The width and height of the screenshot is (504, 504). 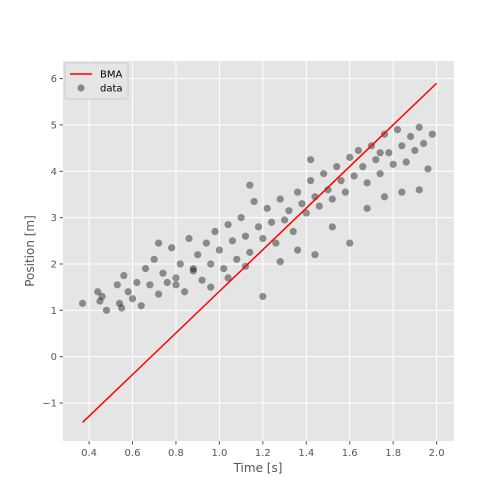 What do you see at coordinates (133, 453) in the screenshot?
I see `x-tick-label: 0.6` at bounding box center [133, 453].